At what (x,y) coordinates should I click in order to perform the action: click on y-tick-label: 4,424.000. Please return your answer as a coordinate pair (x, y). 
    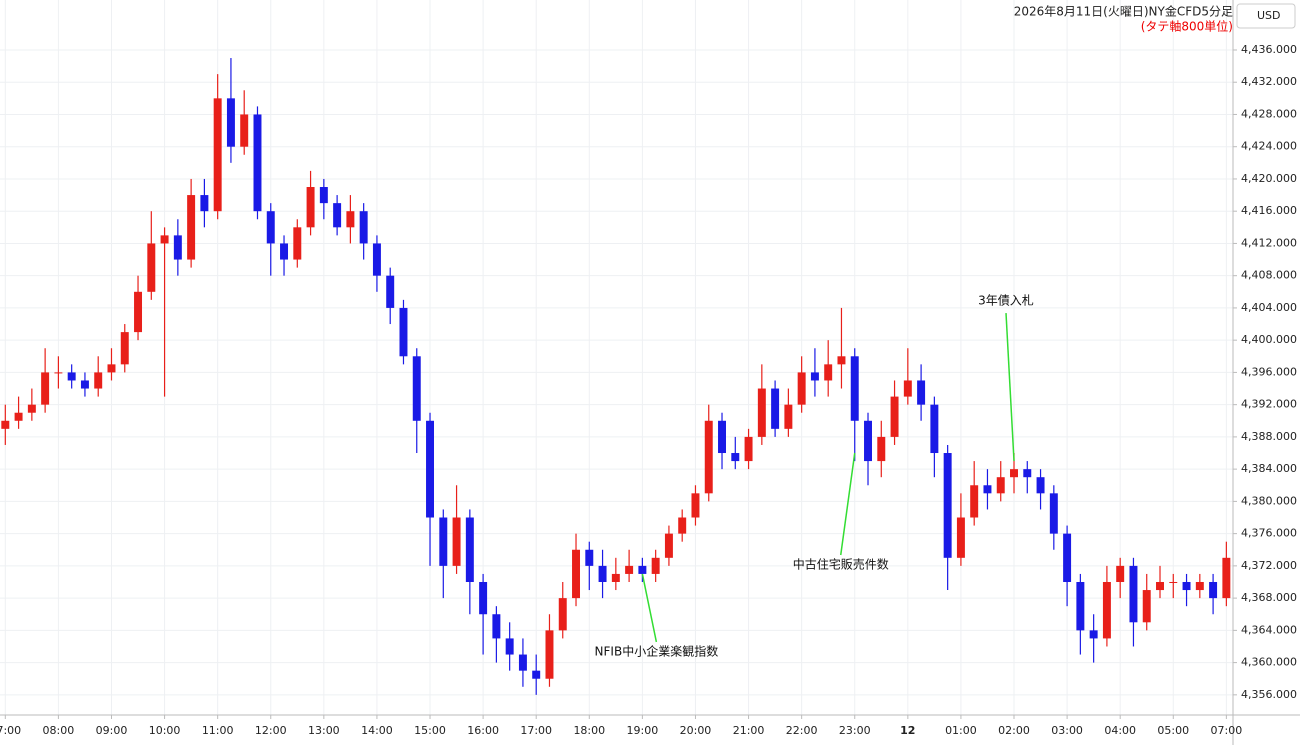
    Looking at the image, I should click on (1269, 146).